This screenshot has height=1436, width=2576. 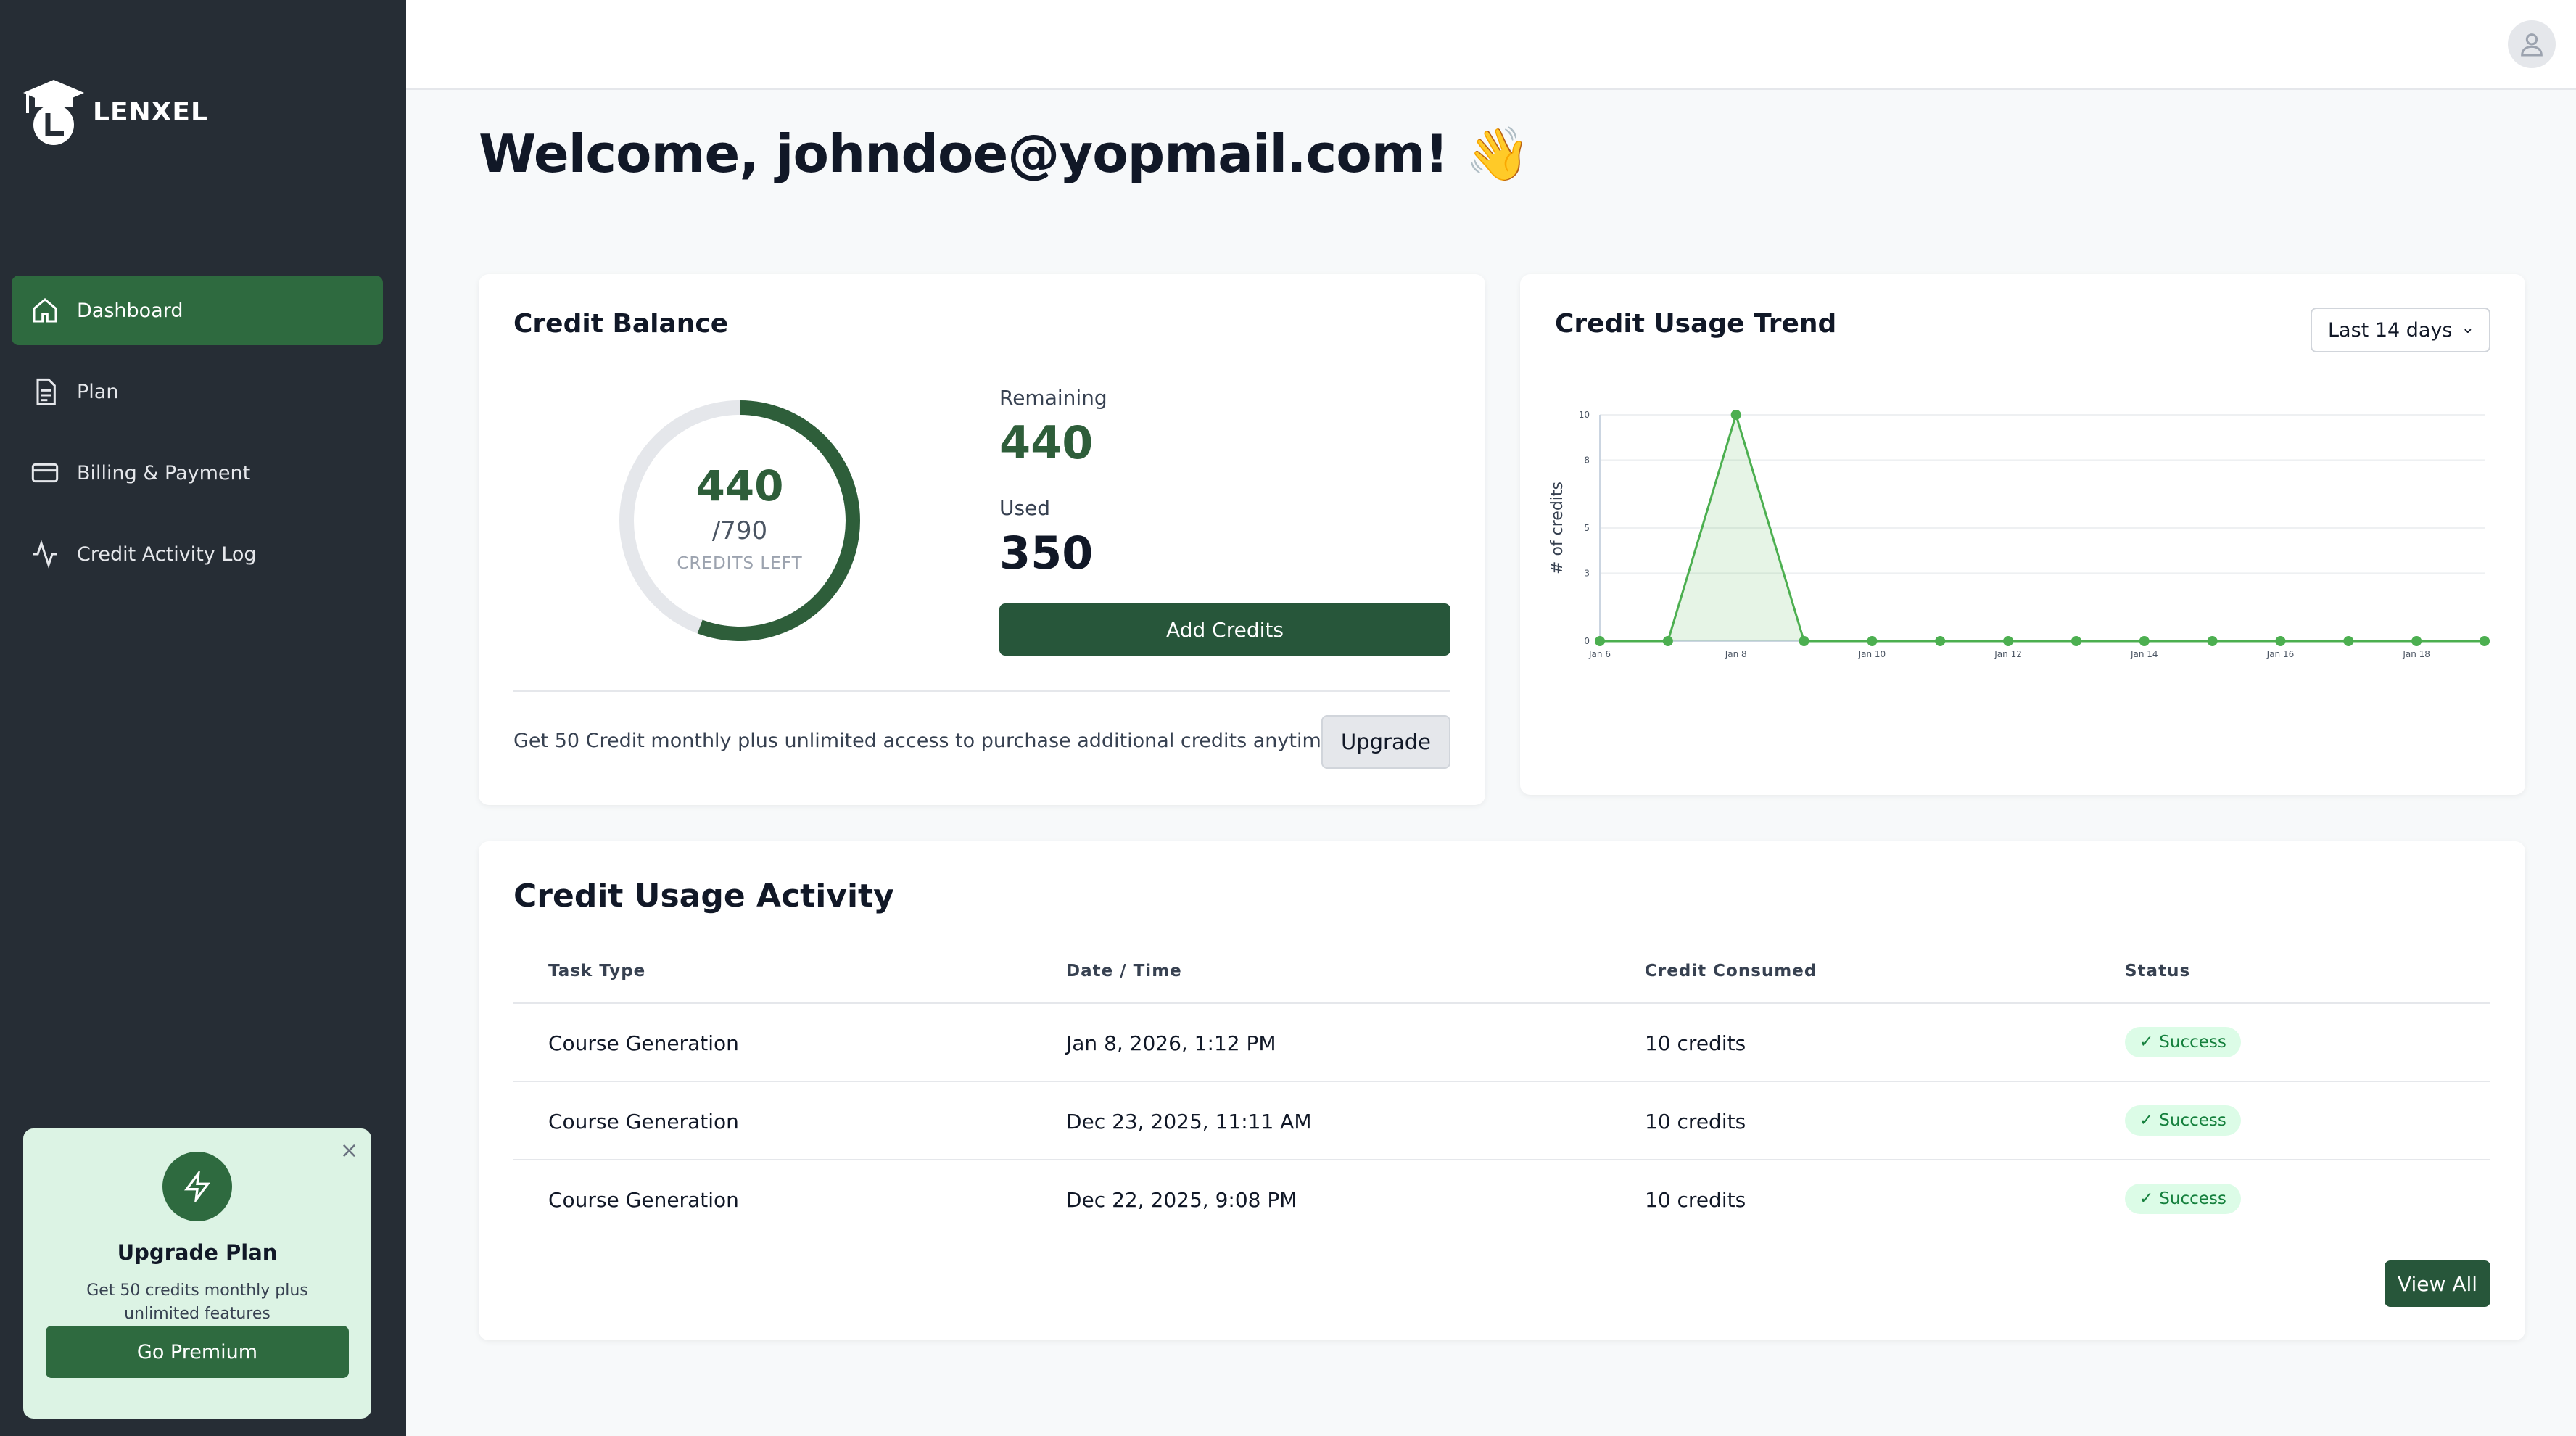 I want to click on column-header-task-type: Task Type, so click(x=597, y=972).